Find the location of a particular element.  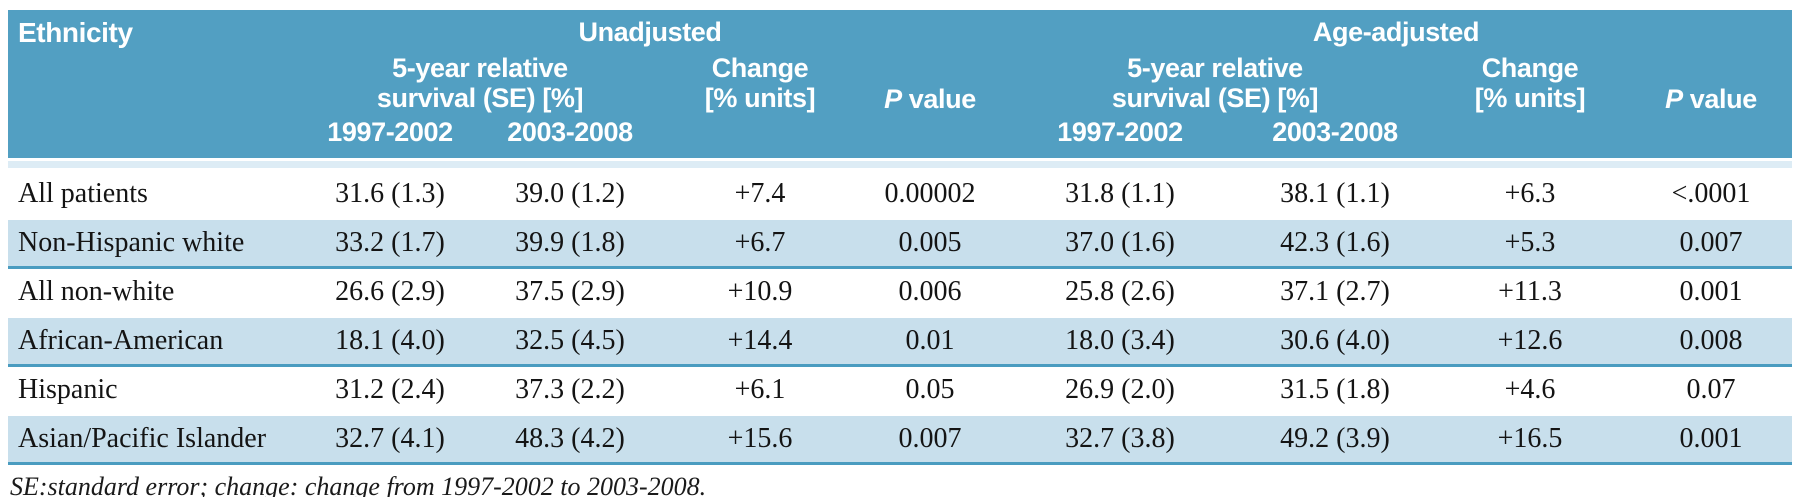

header-underline-strip is located at coordinates (900, 166).